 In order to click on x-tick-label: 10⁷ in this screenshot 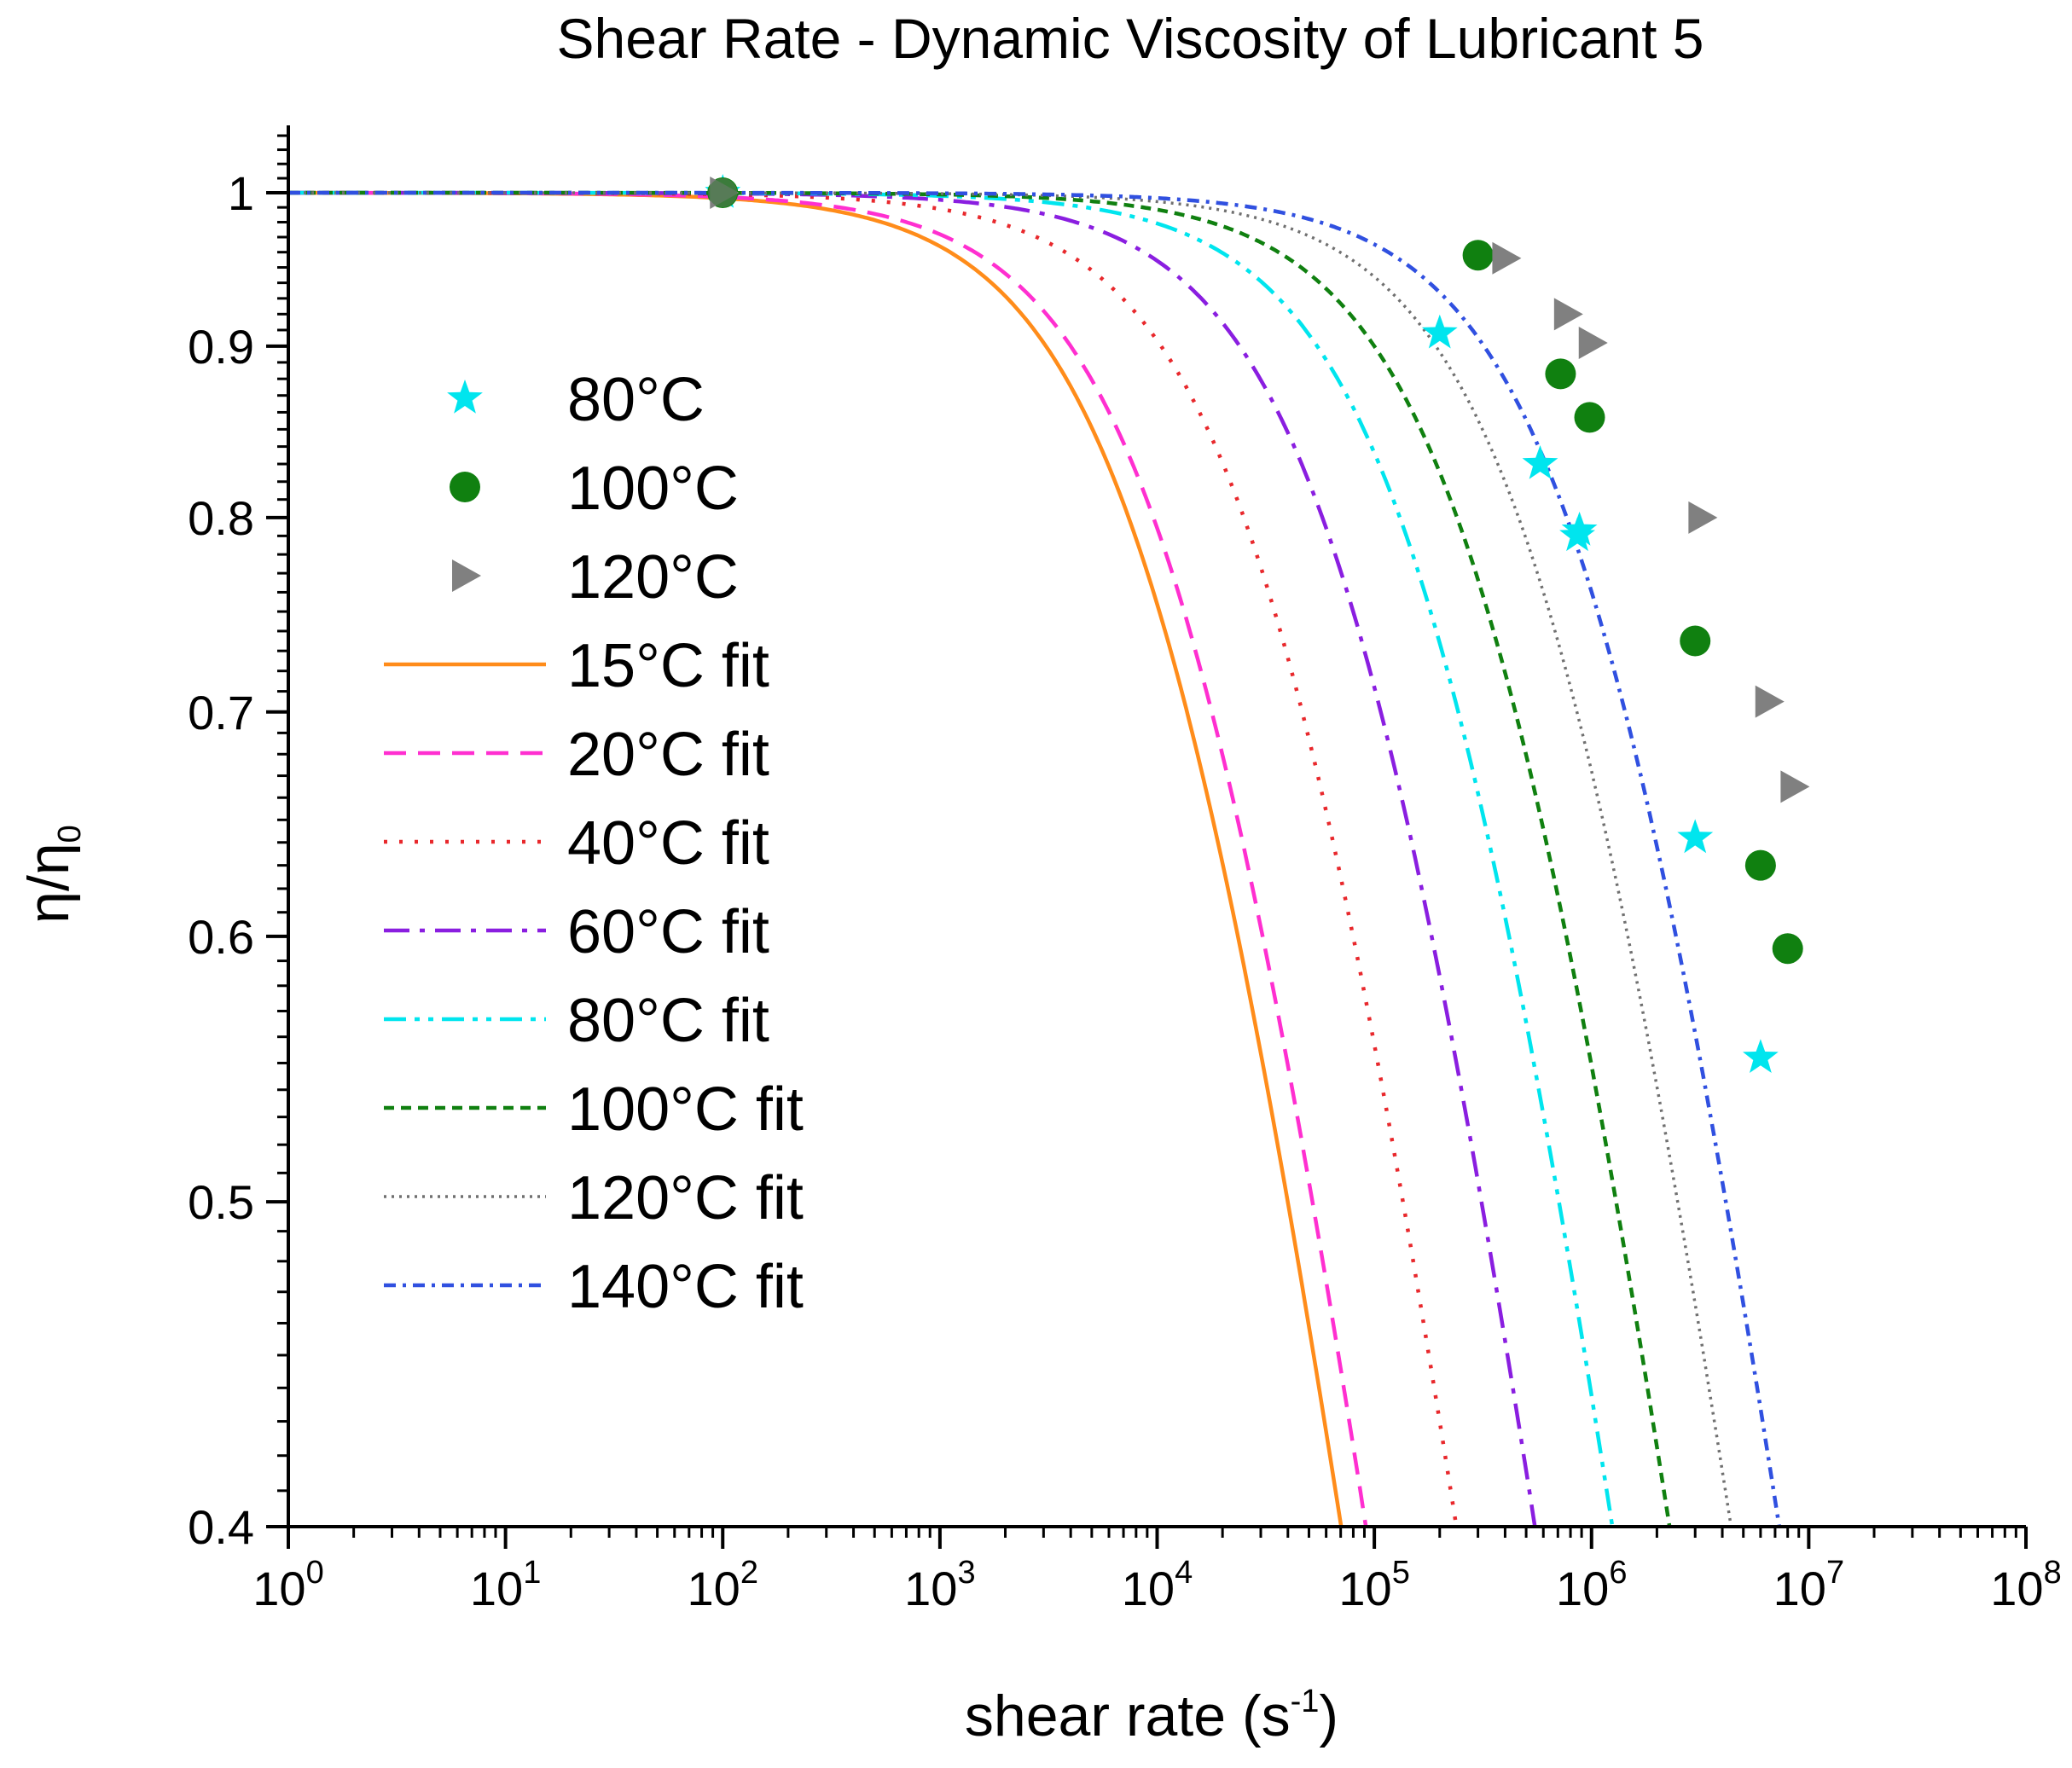, I will do `click(1808, 1585)`.